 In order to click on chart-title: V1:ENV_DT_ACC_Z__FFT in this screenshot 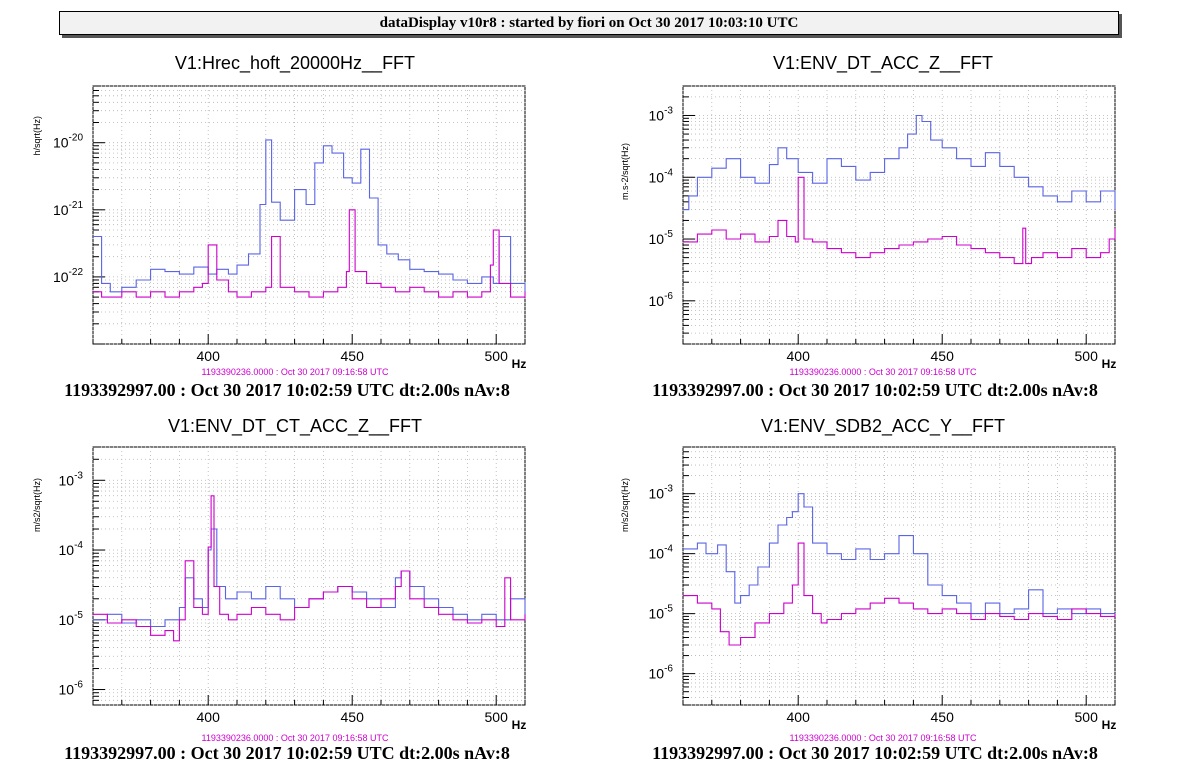, I will do `click(883, 63)`.